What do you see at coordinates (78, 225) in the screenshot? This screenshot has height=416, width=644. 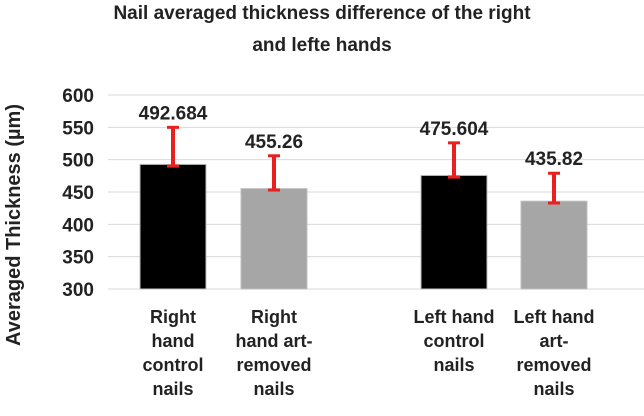 I see `y-tick-label: 400` at bounding box center [78, 225].